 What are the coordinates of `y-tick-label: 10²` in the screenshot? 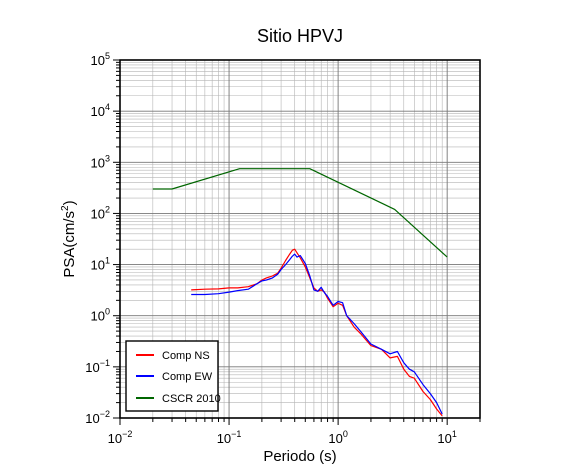 It's located at (100, 212).